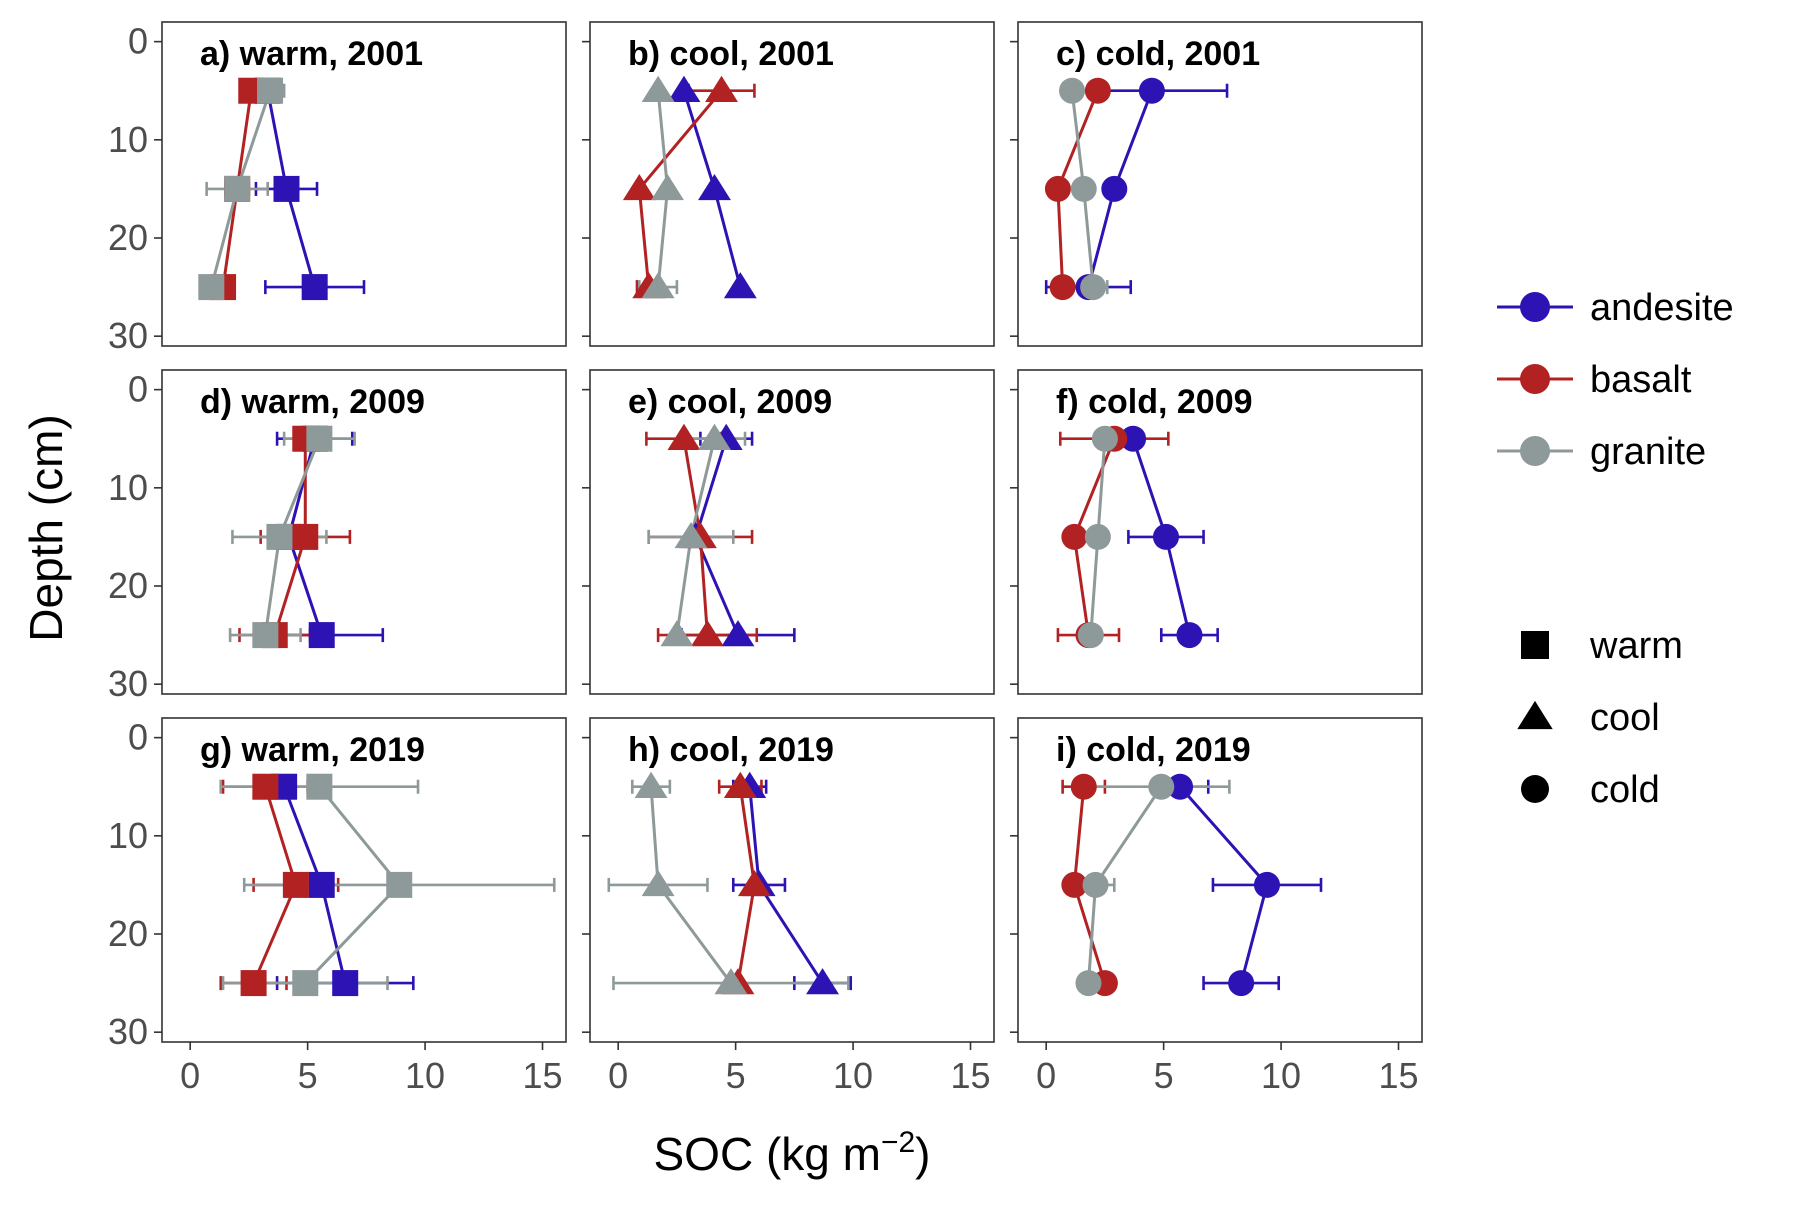 Image resolution: width=1800 pixels, height=1215 pixels. What do you see at coordinates (731, 54) in the screenshot?
I see `panel-title: b) cool, 2001` at bounding box center [731, 54].